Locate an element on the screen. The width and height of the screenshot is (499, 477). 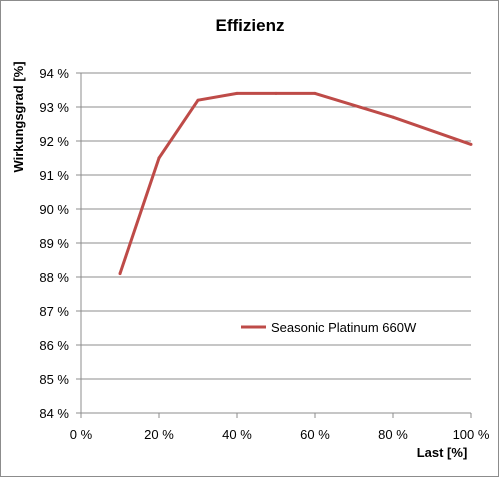
x-tick-label: 100 % is located at coordinates (471, 434).